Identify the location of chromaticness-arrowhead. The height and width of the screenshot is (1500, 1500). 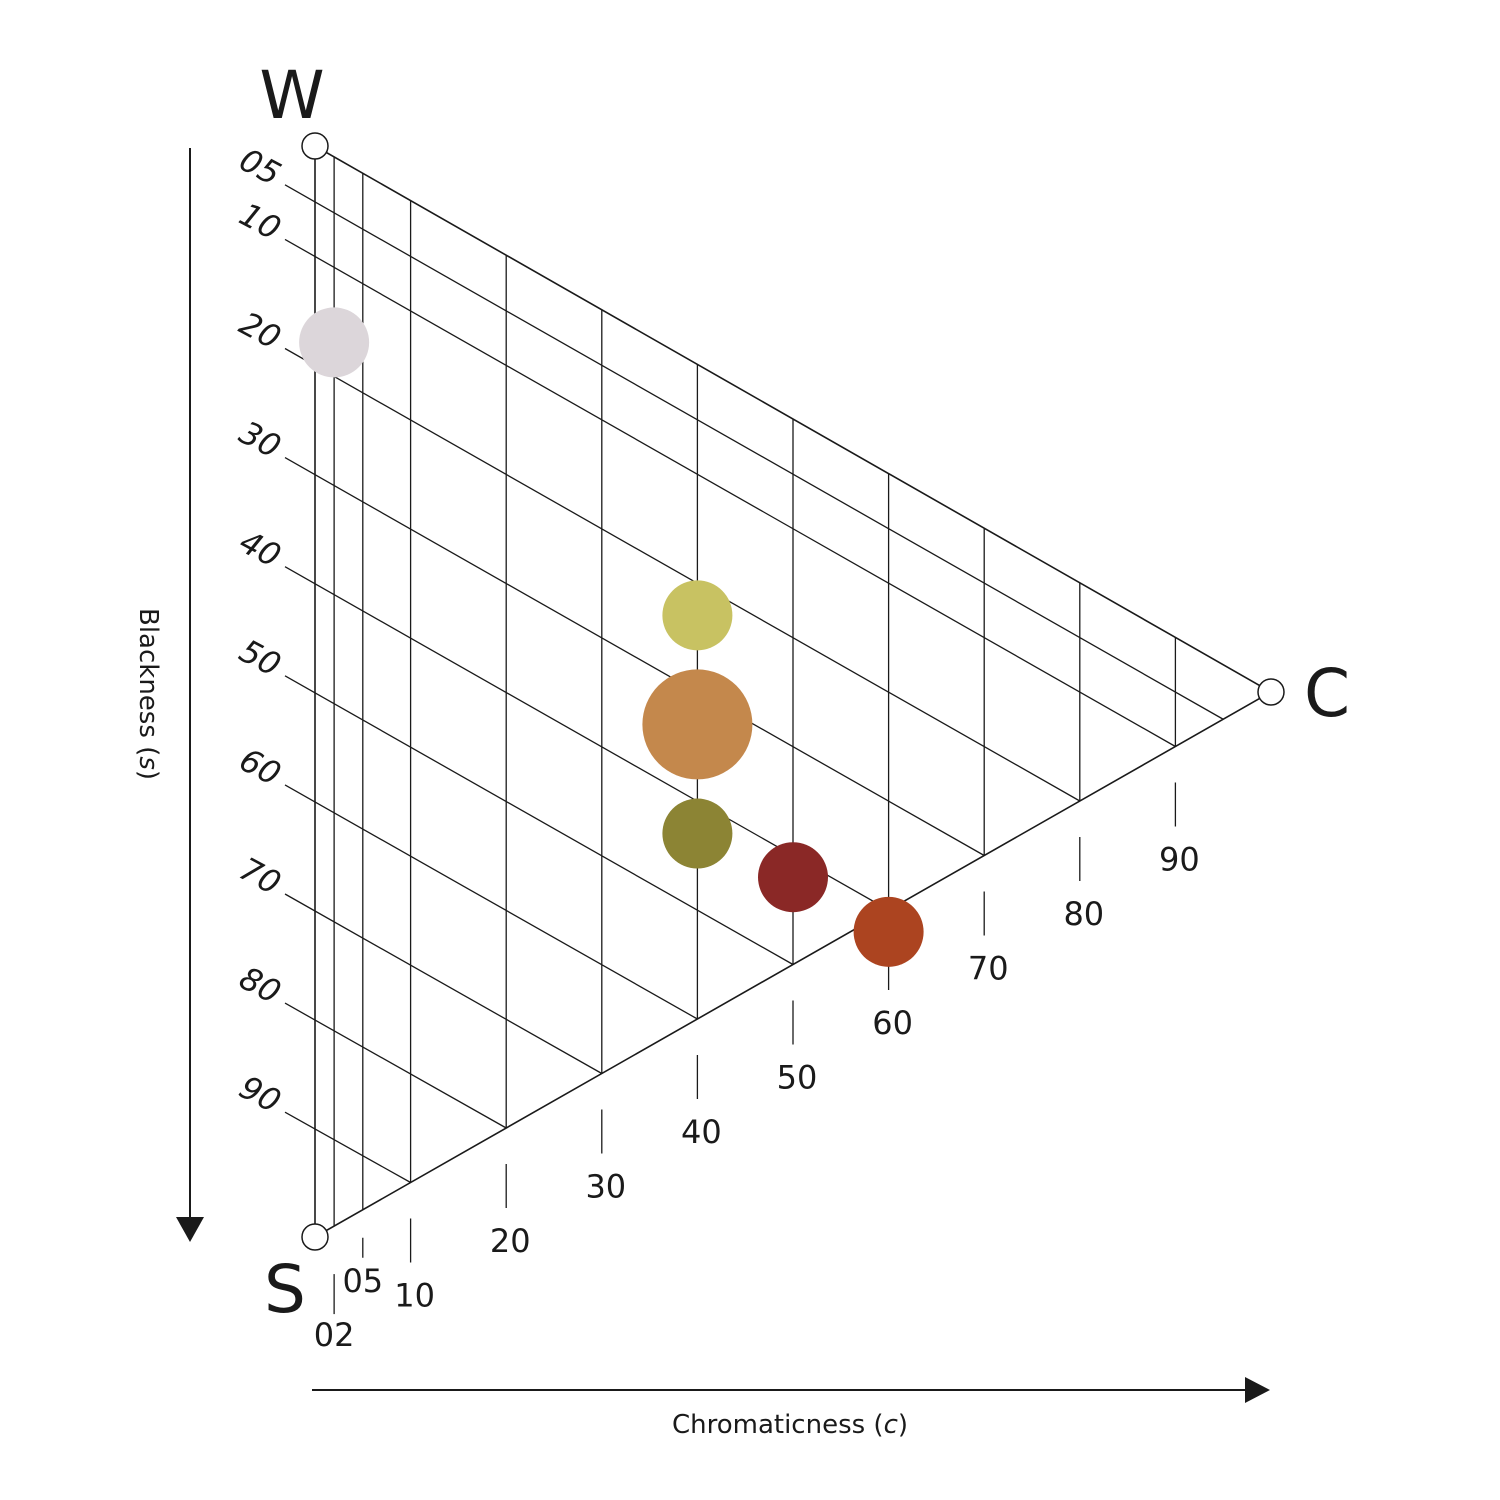
(1257, 1390).